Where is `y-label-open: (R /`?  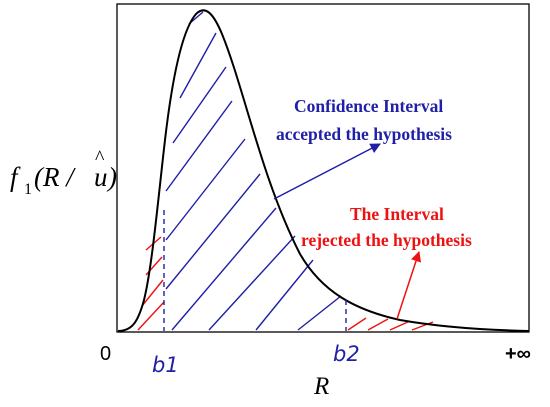
y-label-open: (R / is located at coordinates (55, 177).